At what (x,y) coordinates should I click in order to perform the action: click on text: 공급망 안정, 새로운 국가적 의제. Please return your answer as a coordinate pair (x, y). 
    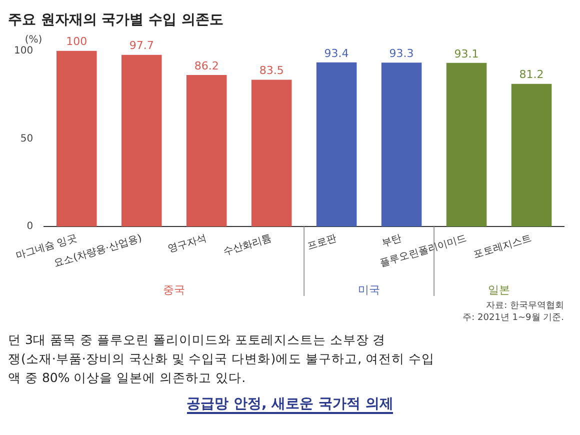
    Looking at the image, I should click on (290, 405).